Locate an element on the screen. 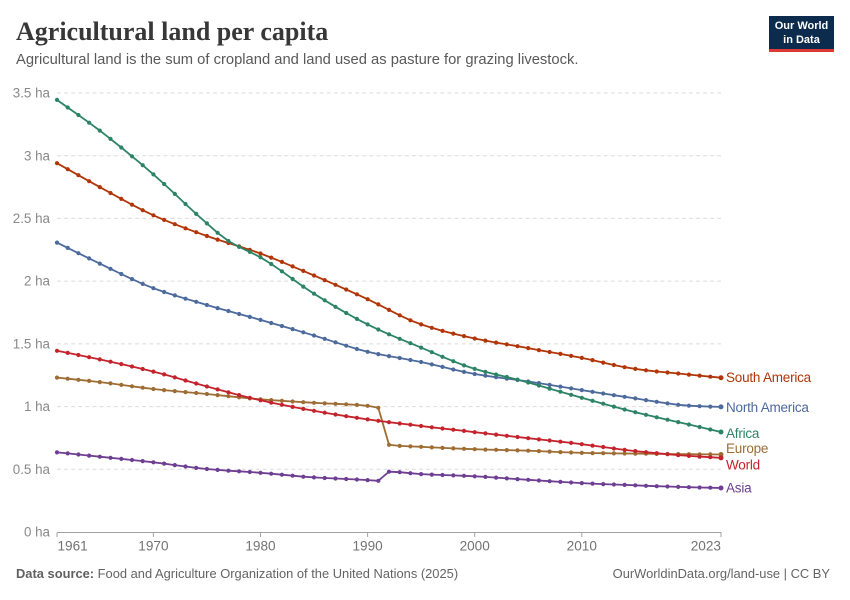  svg-text: 1961 is located at coordinates (73, 546).